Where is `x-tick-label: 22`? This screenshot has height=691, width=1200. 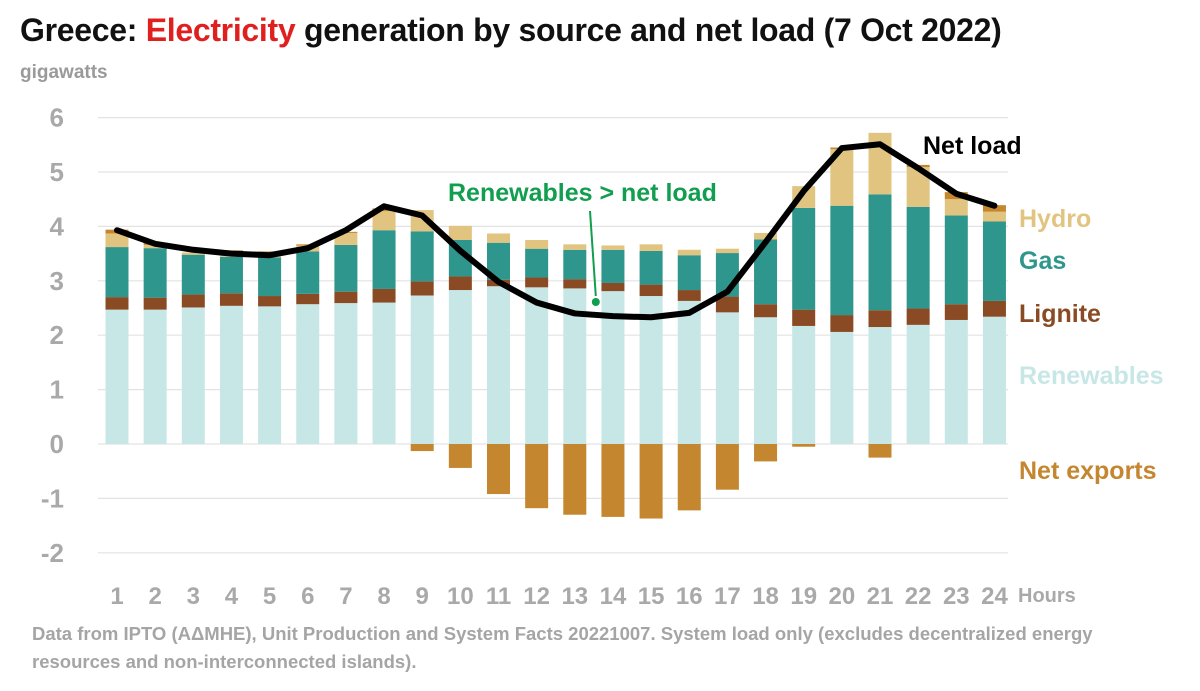 x-tick-label: 22 is located at coordinates (918, 596).